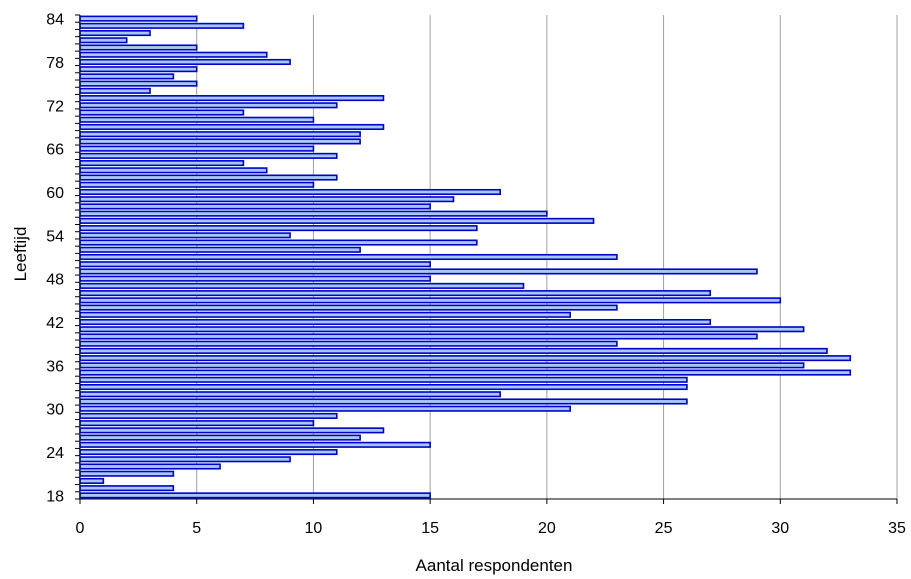 Image resolution: width=911 pixels, height=579 pixels. I want to click on y-tick-label: 66, so click(55, 150).